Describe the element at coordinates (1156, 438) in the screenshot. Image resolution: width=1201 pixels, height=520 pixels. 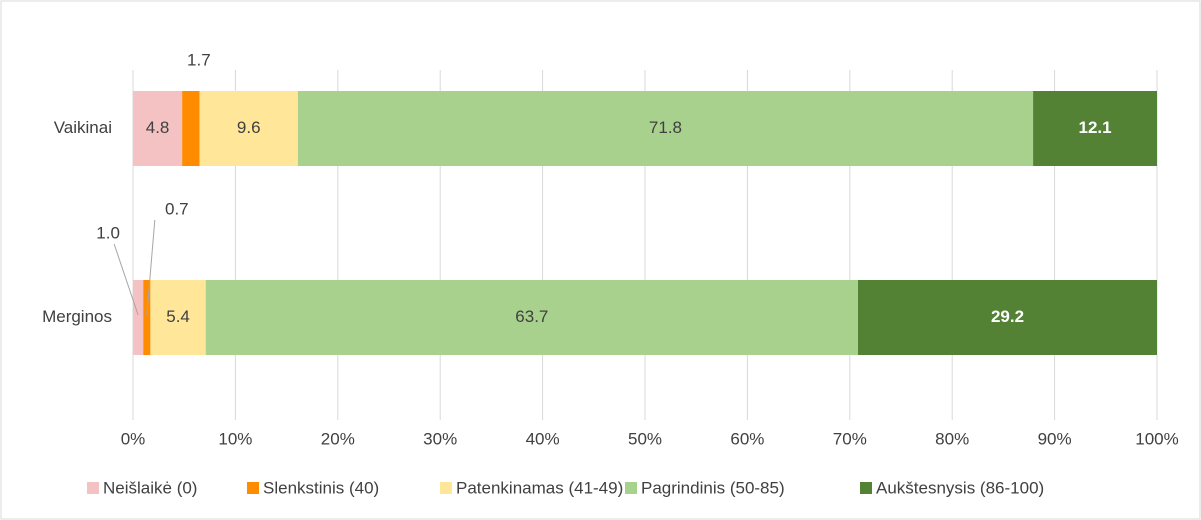
I see `x-tick-label: 100%` at that location.